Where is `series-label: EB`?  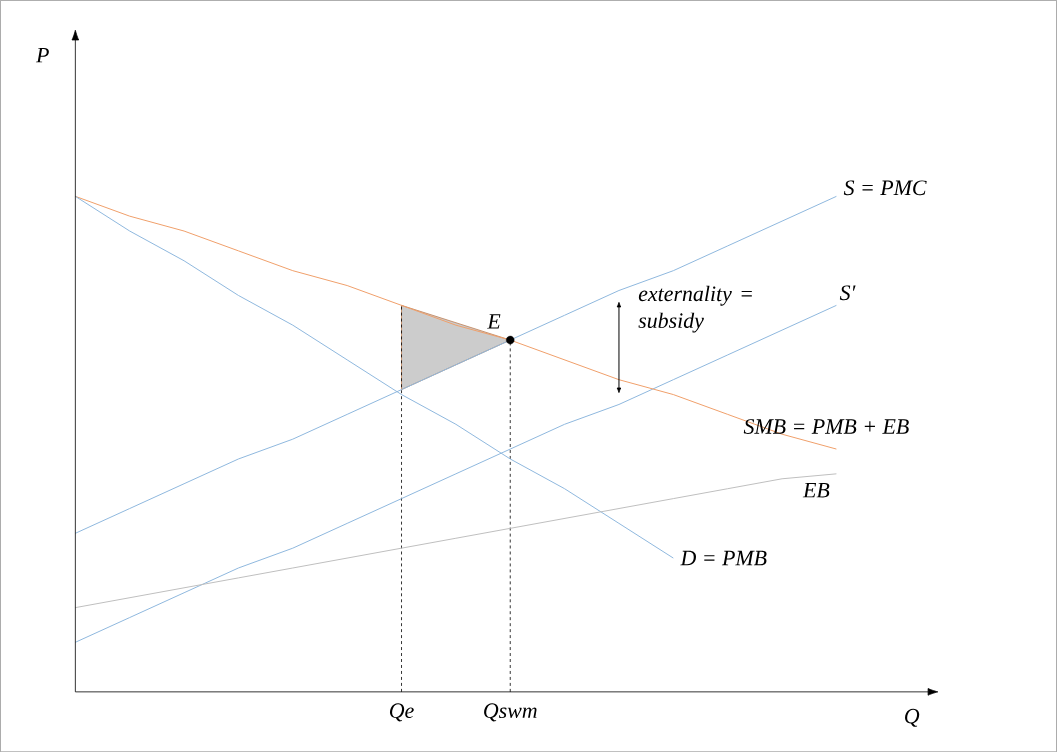
series-label: EB is located at coordinates (816, 490).